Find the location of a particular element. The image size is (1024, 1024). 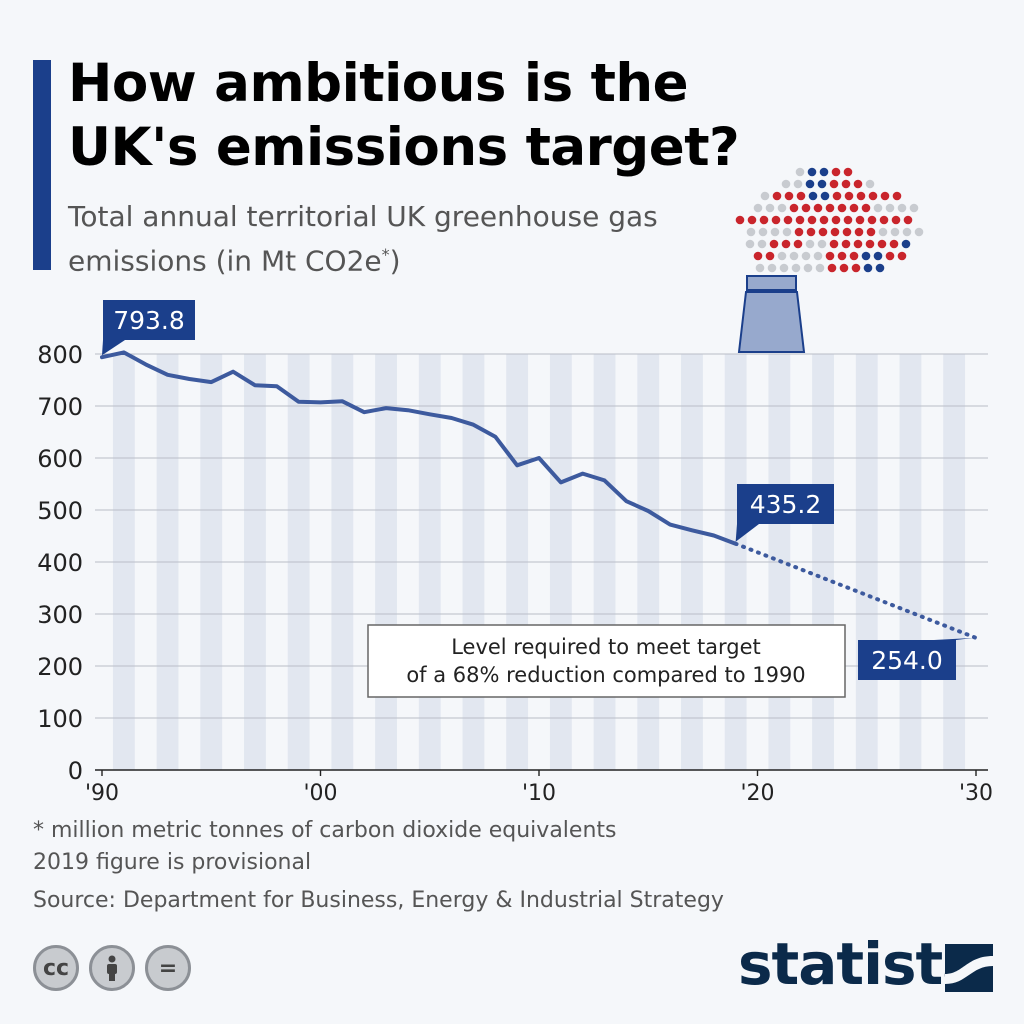

emissions-line is located at coordinates (419, 448).